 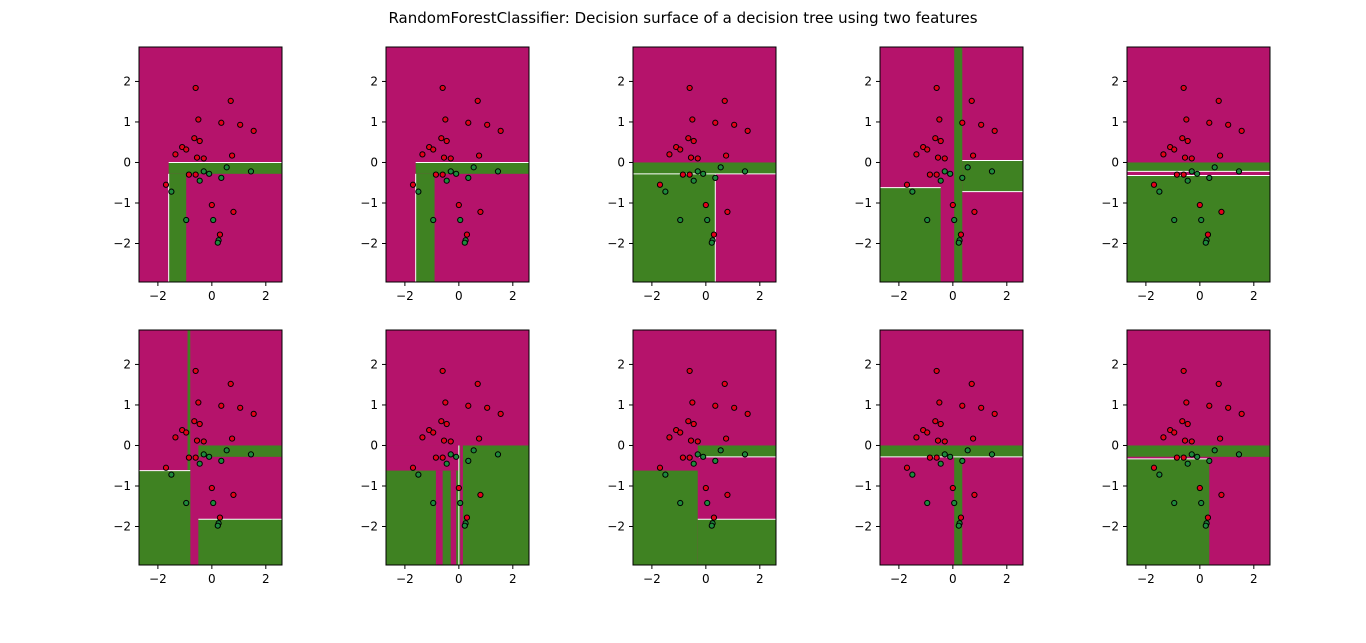 What do you see at coordinates (422, 458) in the screenshot?
I see `decision-region-class0` at bounding box center [422, 458].